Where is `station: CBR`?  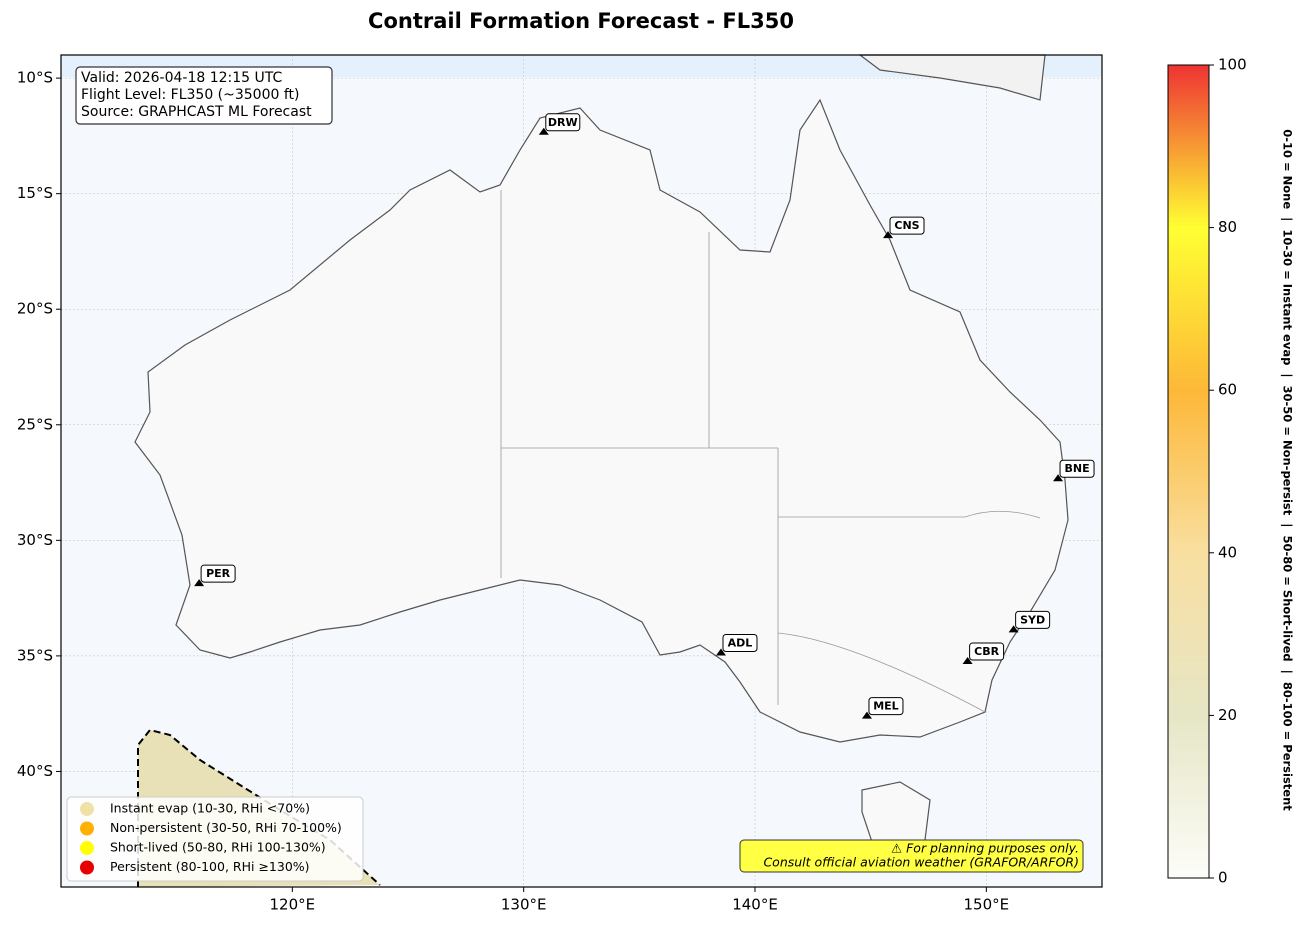
station: CBR is located at coordinates (987, 651).